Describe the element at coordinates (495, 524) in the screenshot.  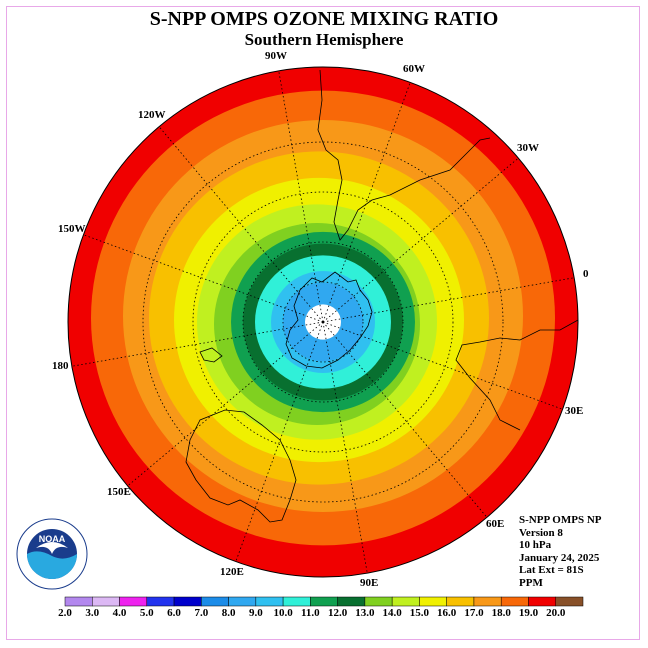
I see `longitude-label: 60E` at that location.